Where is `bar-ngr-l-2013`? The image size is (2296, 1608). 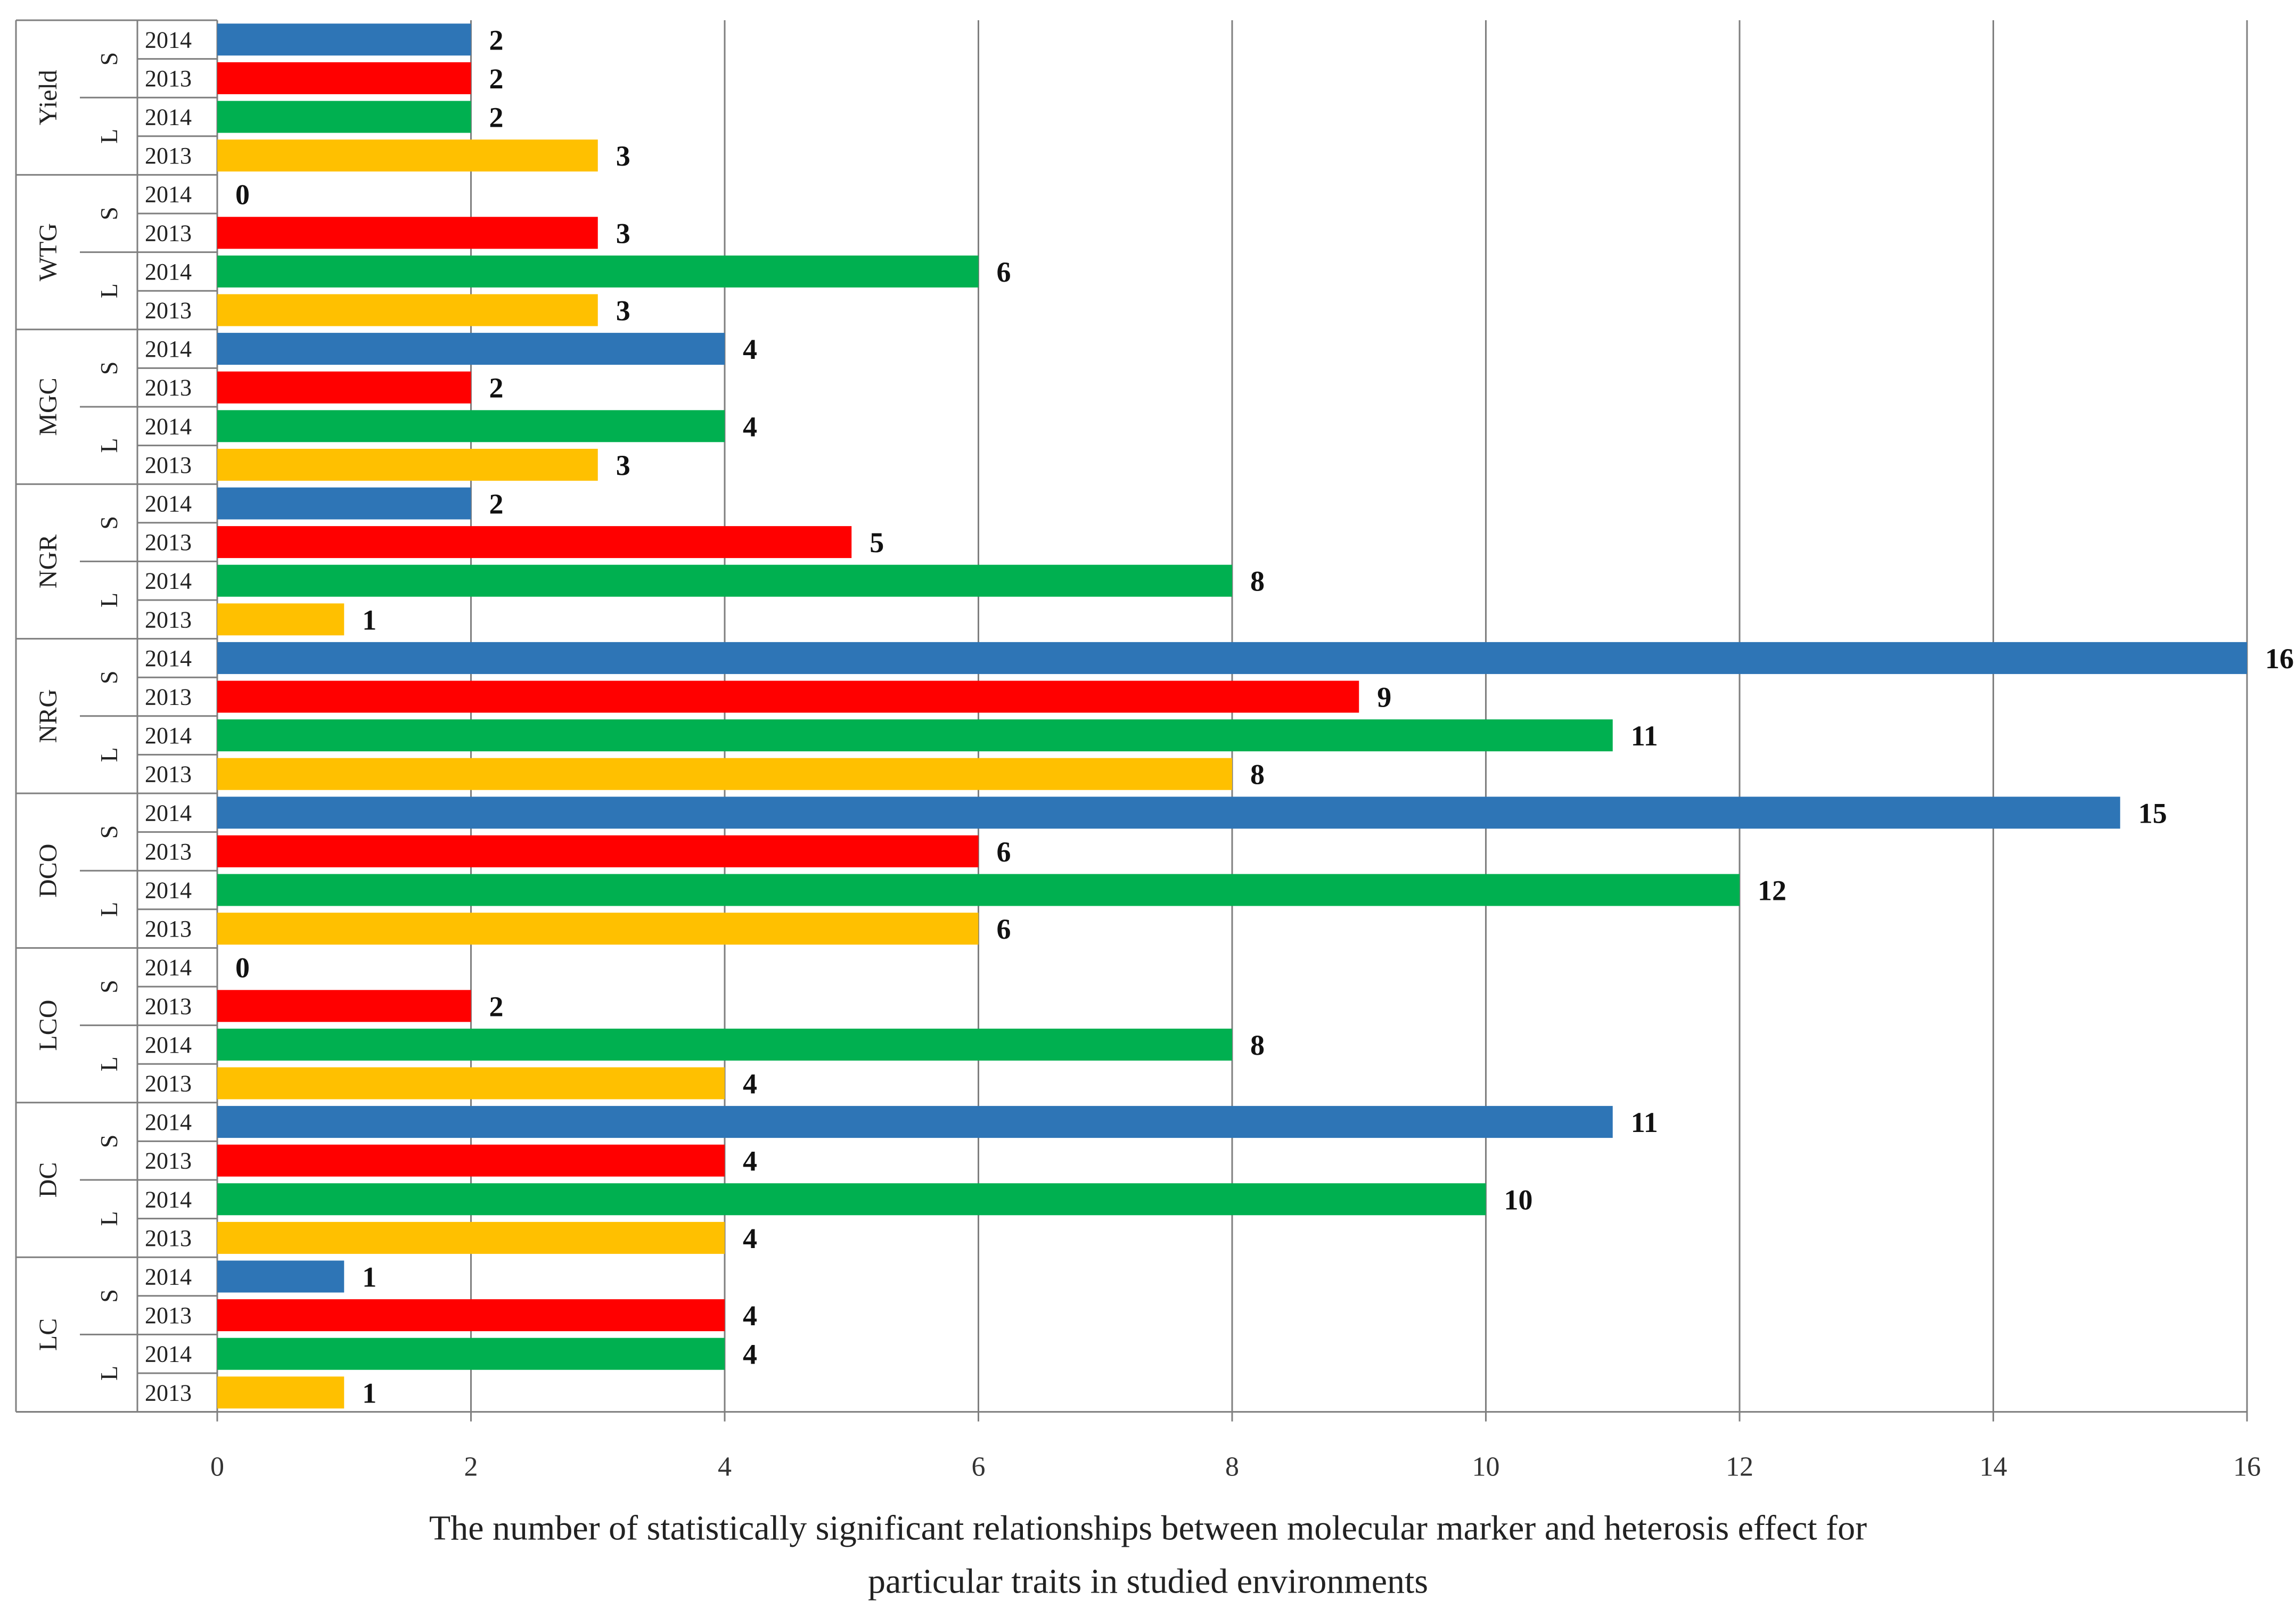 bar-ngr-l-2013 is located at coordinates (281, 620).